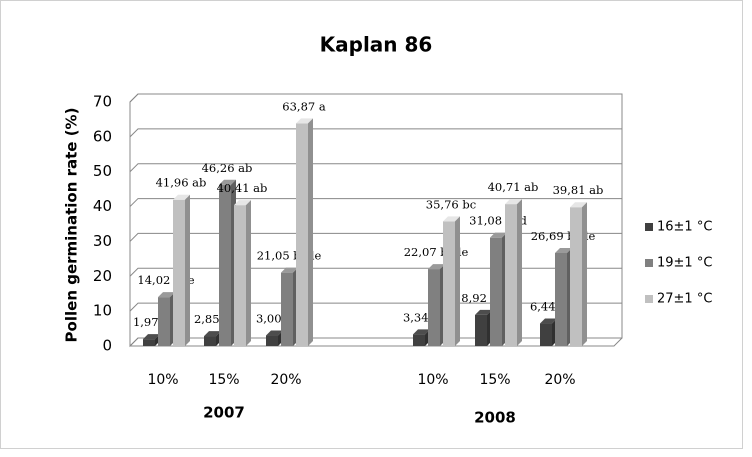 The width and height of the screenshot is (752, 457). I want to click on value-label: 35,76 bc, so click(451, 204).